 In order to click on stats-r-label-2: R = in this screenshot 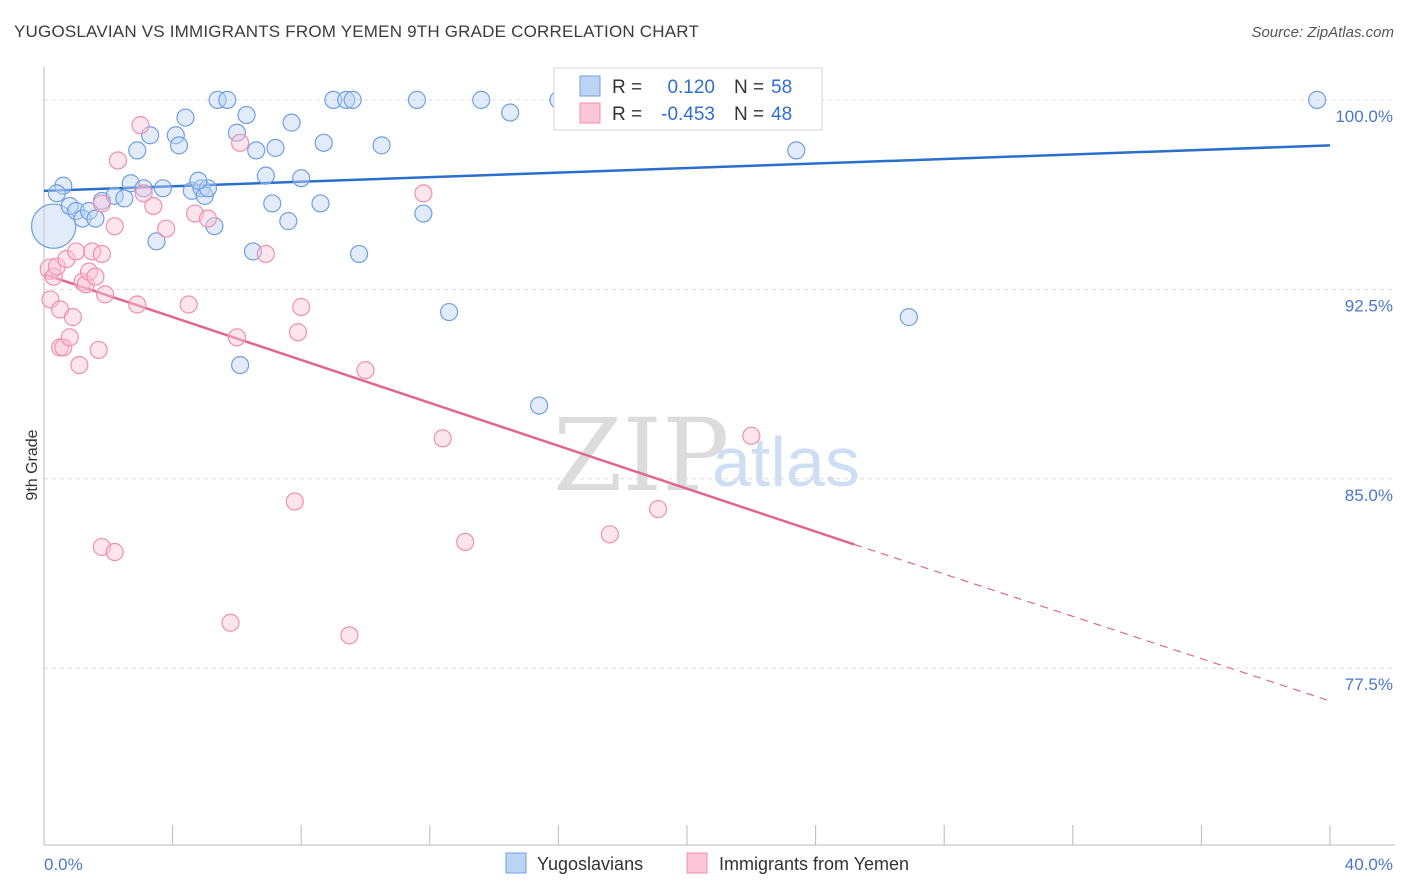, I will do `click(627, 114)`.